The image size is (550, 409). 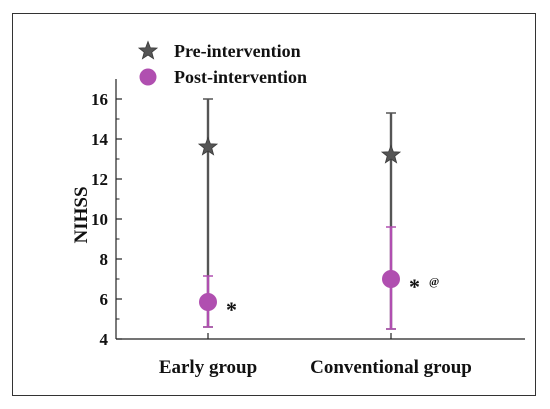 What do you see at coordinates (99, 99) in the screenshot?
I see `y-tick-label: 16` at bounding box center [99, 99].